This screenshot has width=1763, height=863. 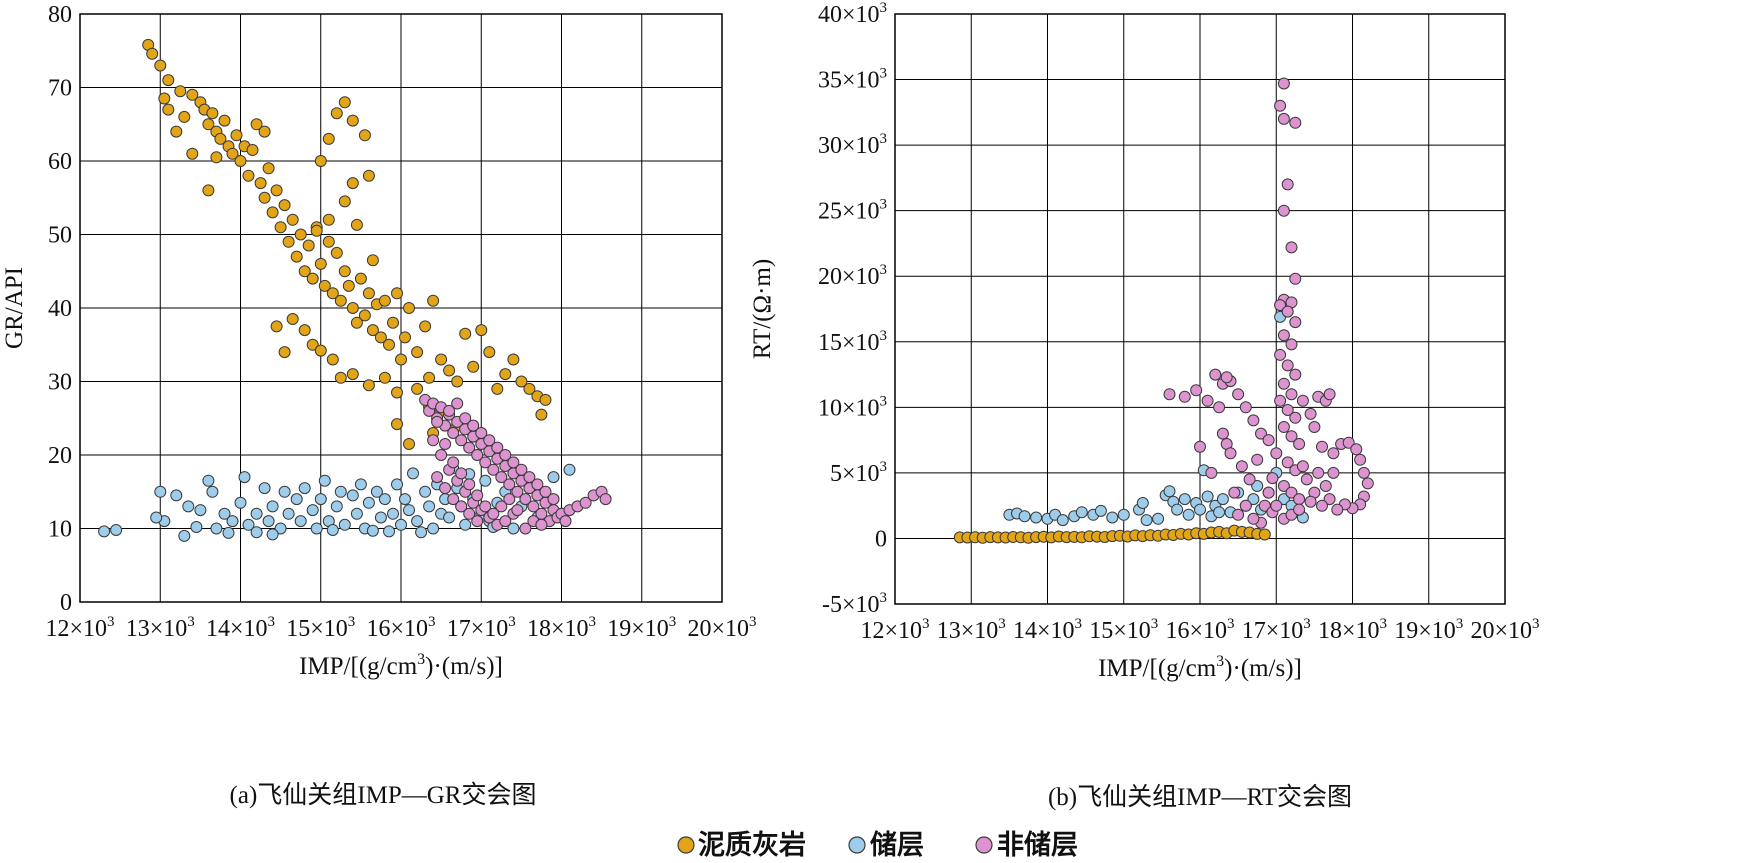 What do you see at coordinates (897, 845) in the screenshot?
I see `legend-label-reservoir: 储层` at bounding box center [897, 845].